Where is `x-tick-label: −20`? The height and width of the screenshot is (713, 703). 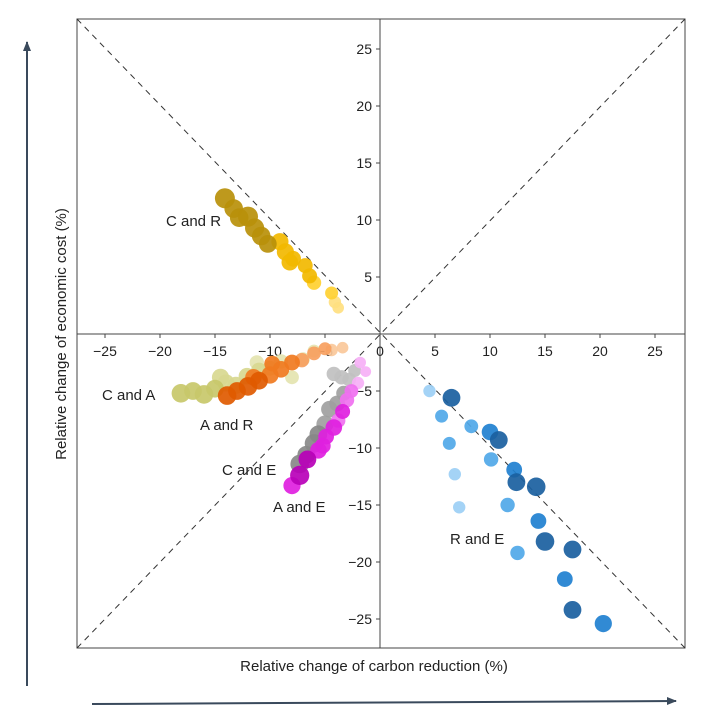 x-tick-label: −20 is located at coordinates (160, 351).